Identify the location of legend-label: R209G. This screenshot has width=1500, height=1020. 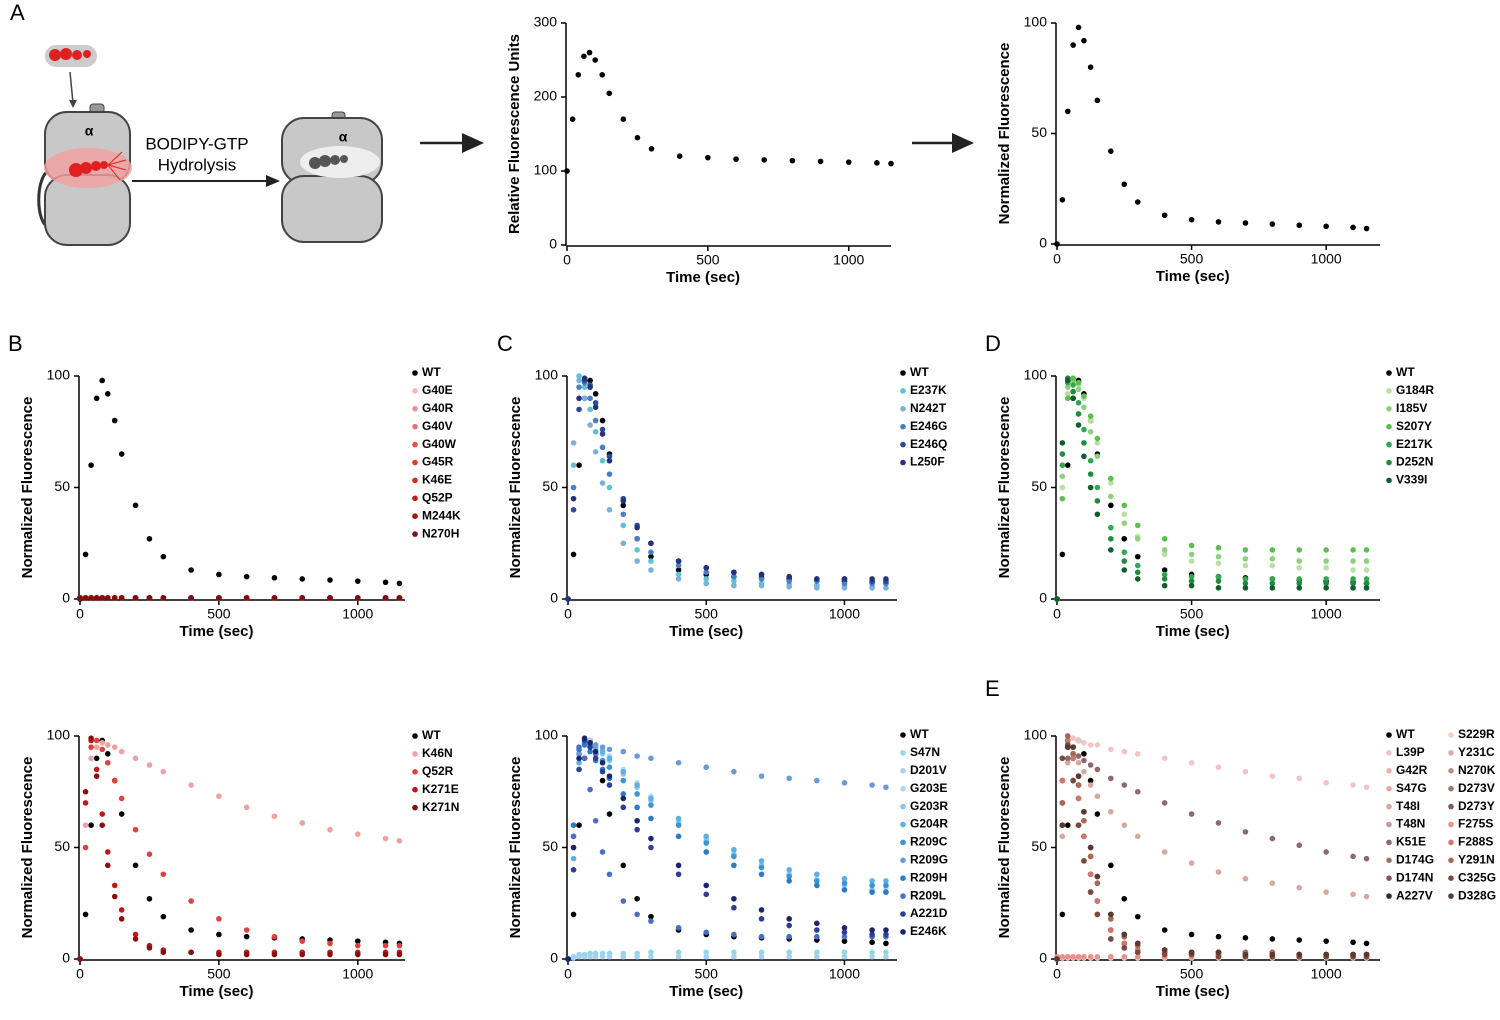
(929, 859).